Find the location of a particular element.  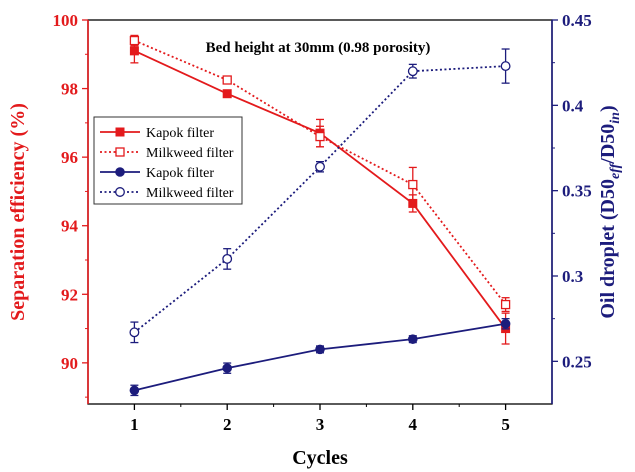

y-right-tick-label: 0.3 is located at coordinates (572, 276).